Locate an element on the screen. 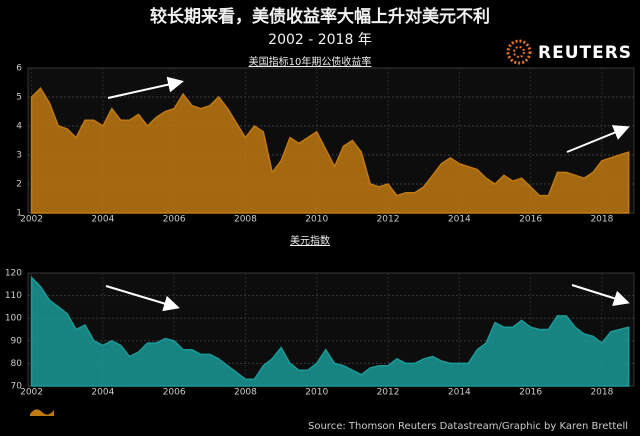 This screenshot has width=640, height=436. chart-title: 美国指标10年期公债收益率 is located at coordinates (310, 61).